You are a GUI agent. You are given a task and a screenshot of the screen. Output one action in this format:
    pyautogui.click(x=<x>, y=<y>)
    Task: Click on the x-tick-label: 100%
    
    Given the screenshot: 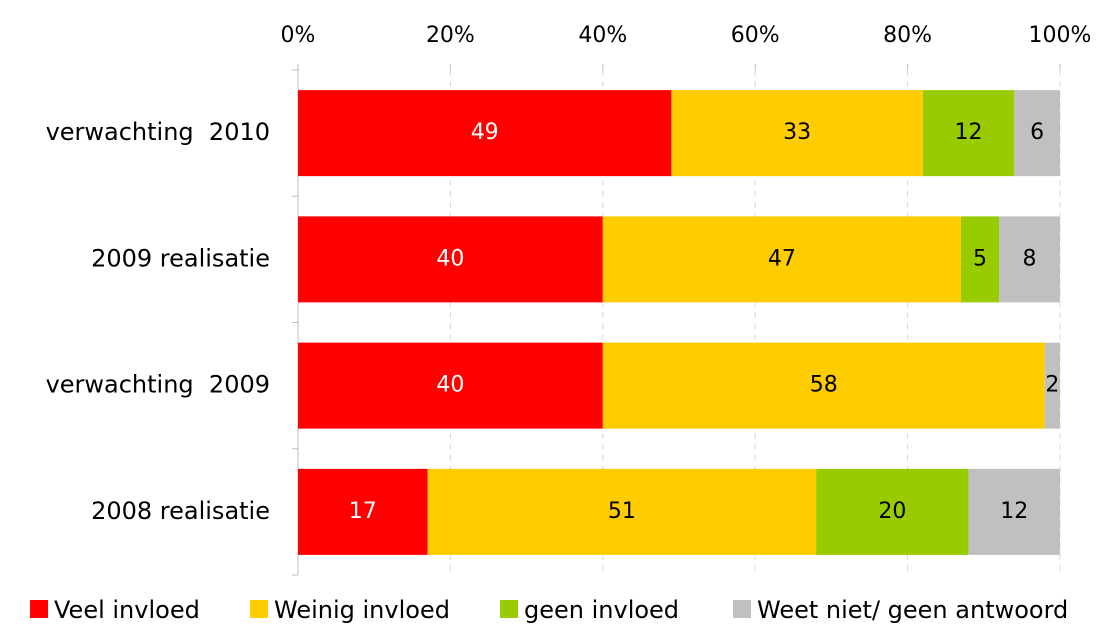 What is the action you would take?
    pyautogui.click(x=1060, y=35)
    